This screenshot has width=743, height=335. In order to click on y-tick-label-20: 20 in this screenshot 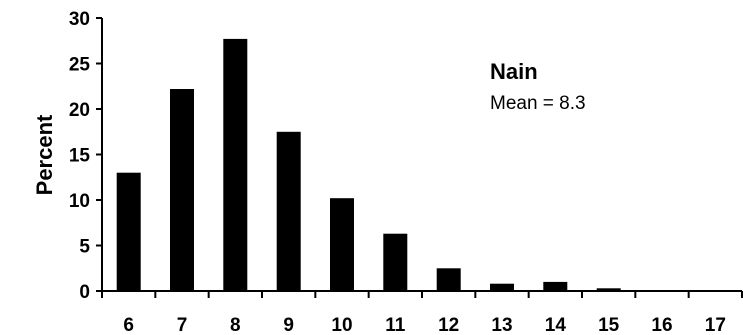, I will do `click(79, 110)`.